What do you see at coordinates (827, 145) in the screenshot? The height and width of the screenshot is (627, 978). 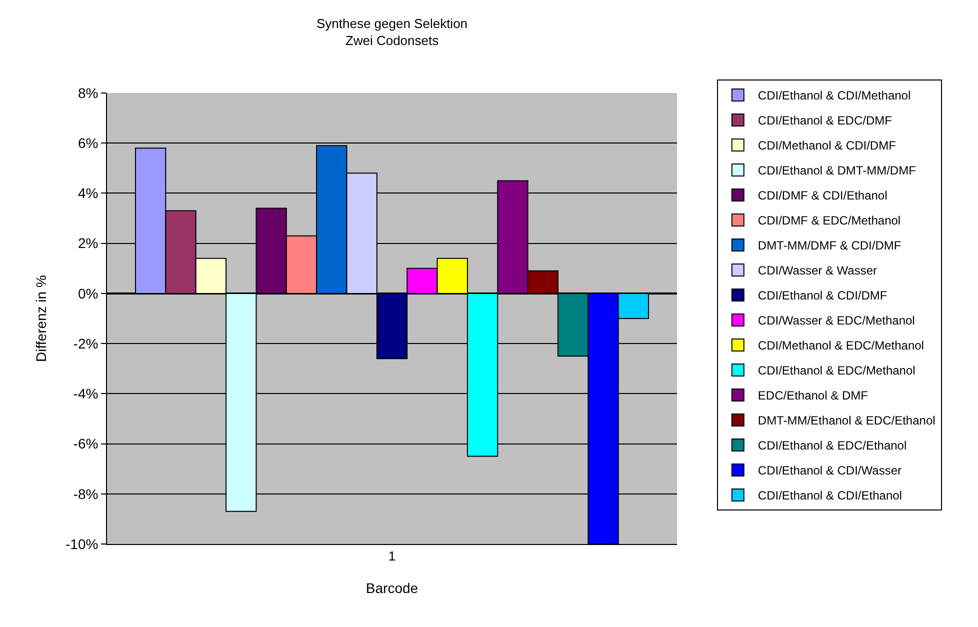 I see `legend-label: CDI/Methanol & CDI/DMF` at bounding box center [827, 145].